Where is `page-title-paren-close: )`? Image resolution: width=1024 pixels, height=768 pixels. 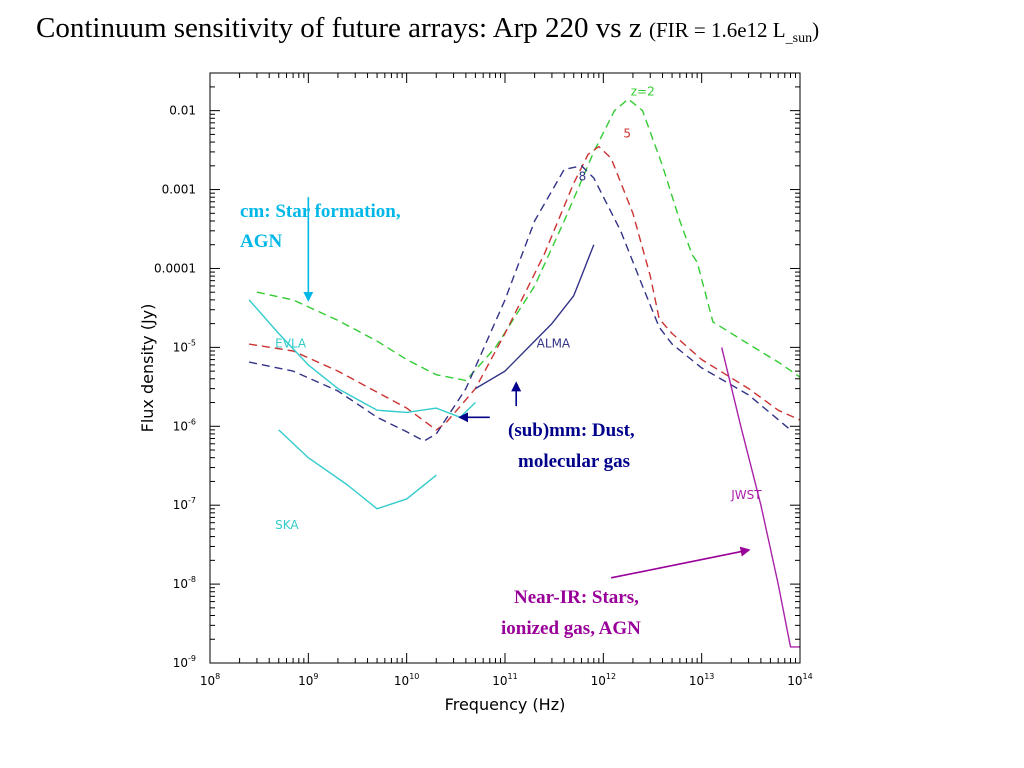
page-title-paren-close: ) is located at coordinates (816, 30).